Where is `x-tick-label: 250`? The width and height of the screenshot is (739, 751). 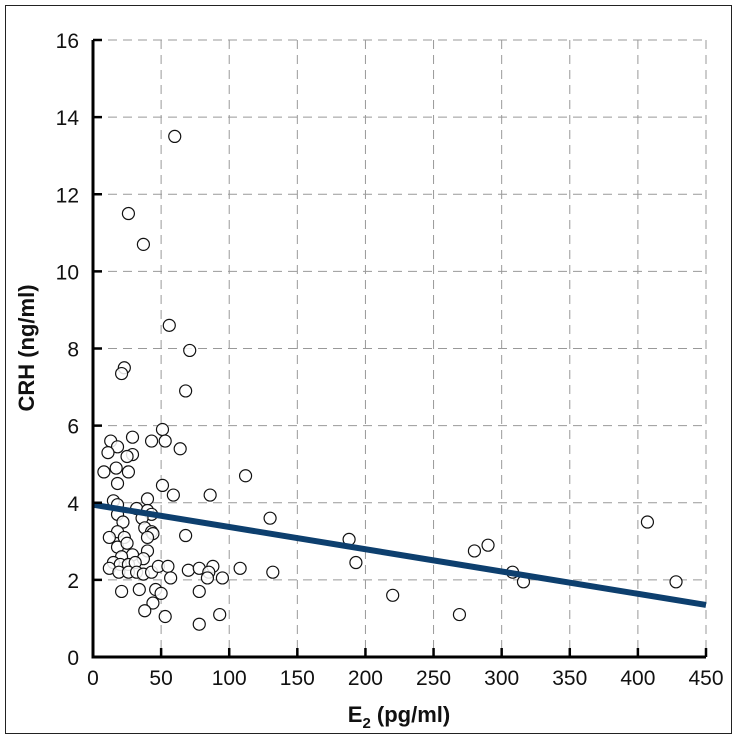
x-tick-label: 250 is located at coordinates (433, 678).